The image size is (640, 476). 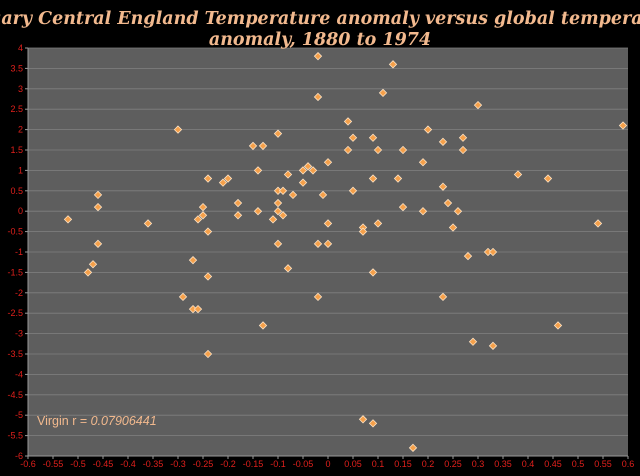 What do you see at coordinates (553, 464) in the screenshot?
I see `x-tick-label: 0.45` at bounding box center [553, 464].